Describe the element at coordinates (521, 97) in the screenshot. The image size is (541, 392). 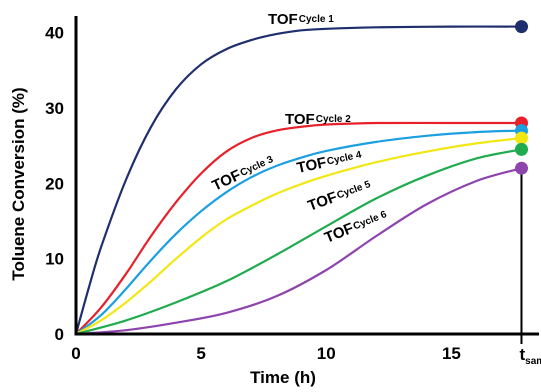
I see `end-points` at that location.